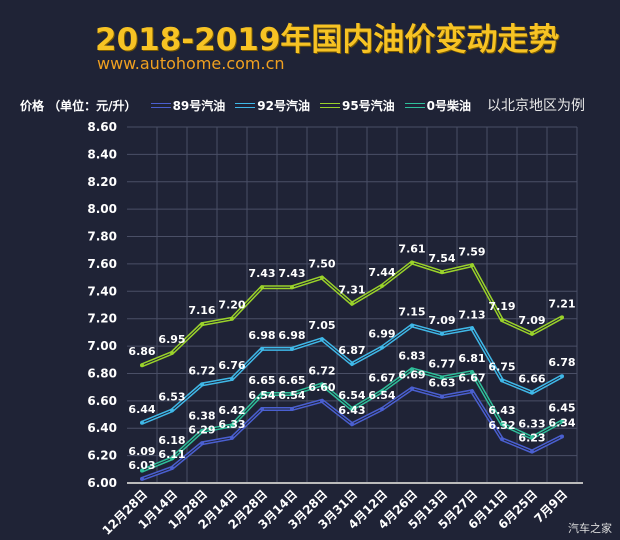 This screenshot has height=540, width=620. I want to click on data-label: 7.61, so click(411, 249).